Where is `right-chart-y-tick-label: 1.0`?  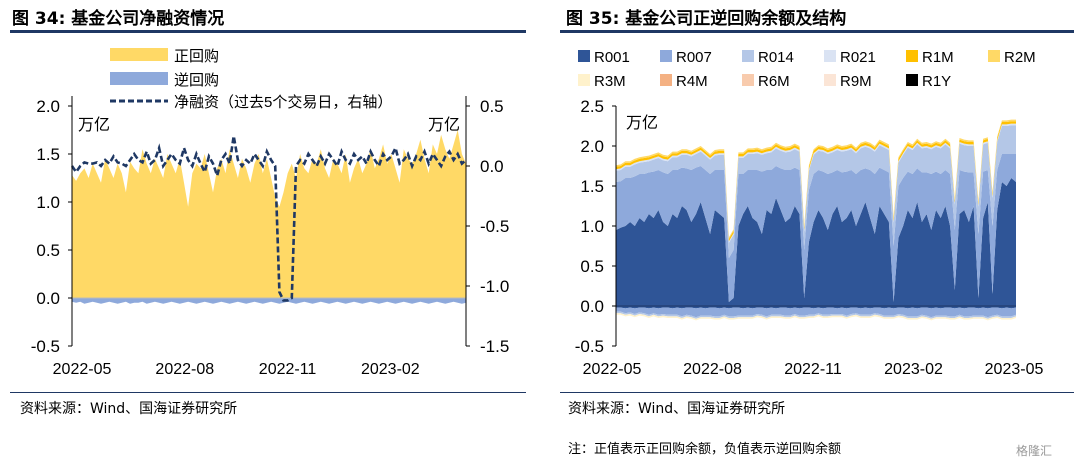
right-chart-y-tick-label: 1.0 is located at coordinates (592, 226).